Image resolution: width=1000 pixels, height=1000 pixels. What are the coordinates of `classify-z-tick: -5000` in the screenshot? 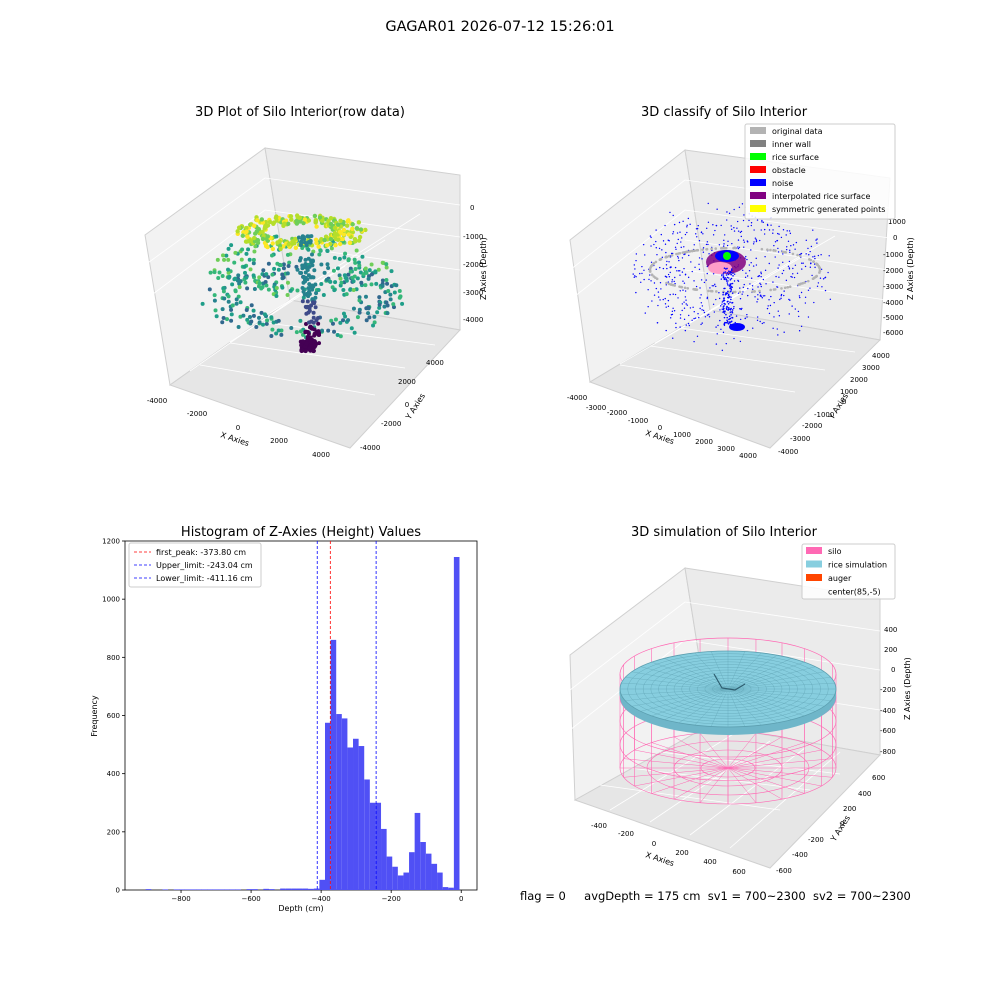 It's located at (893, 318).